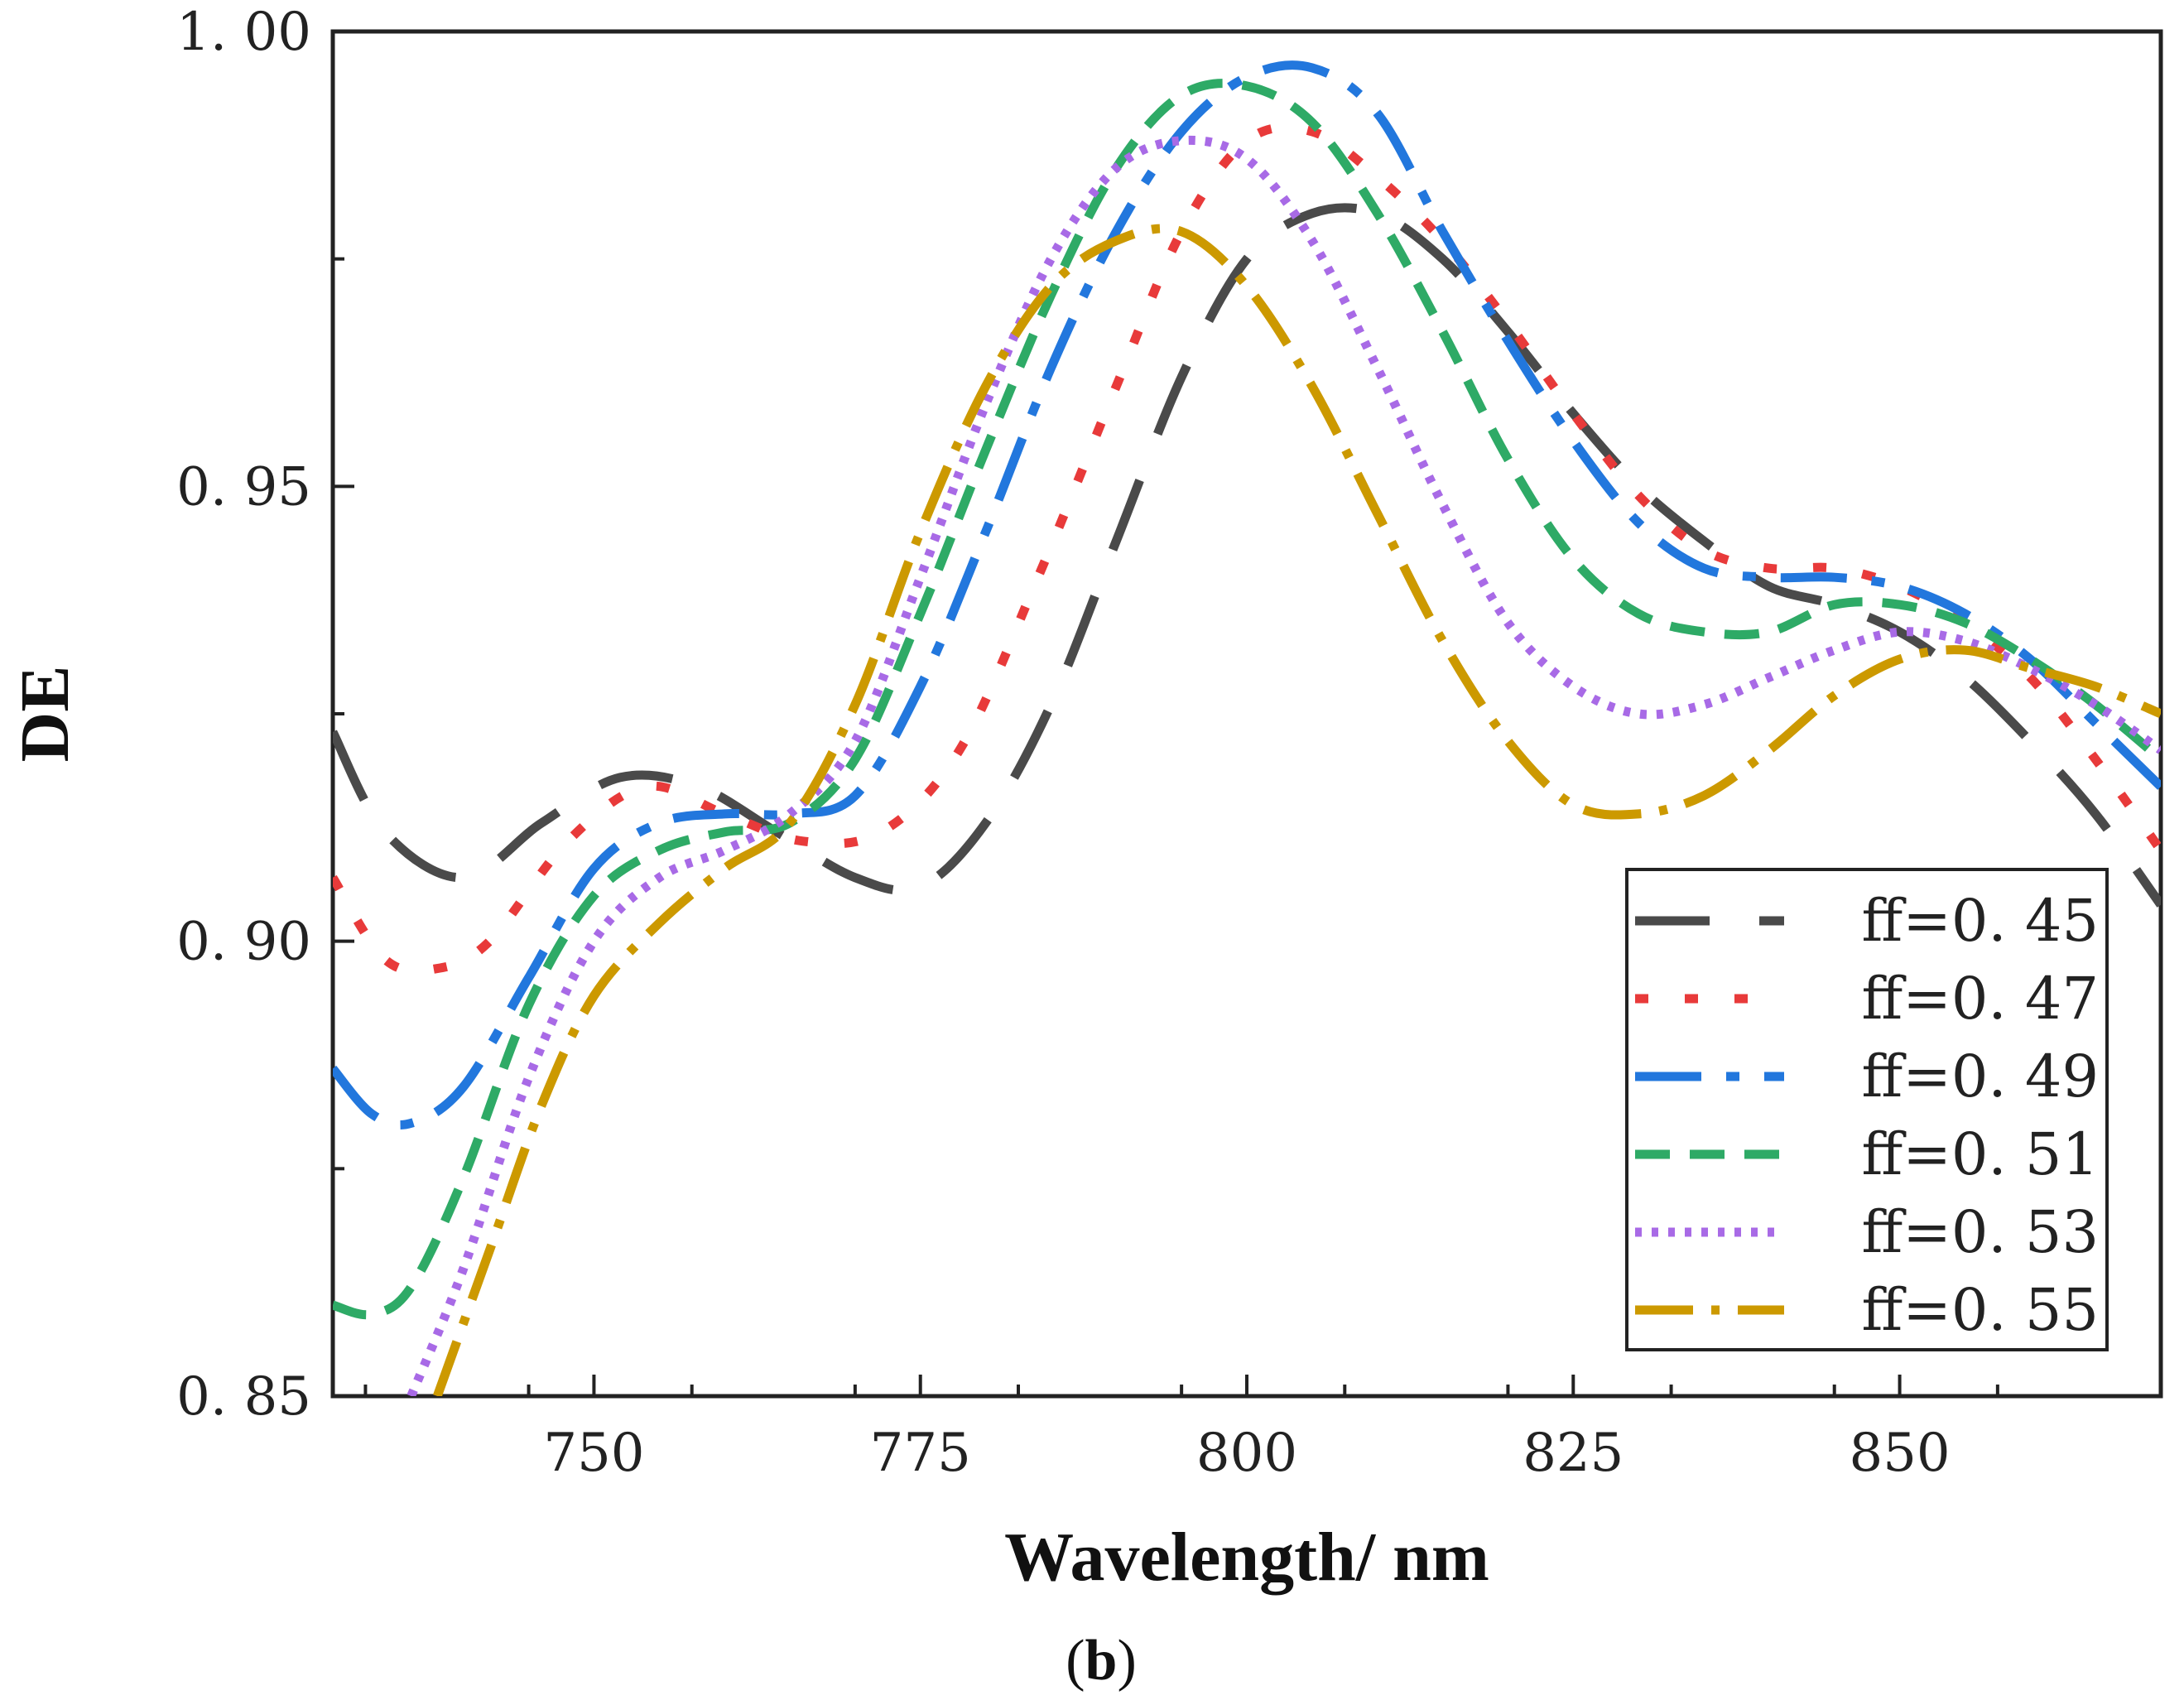  Describe the element at coordinates (1981, 1154) in the screenshot. I see `legend-label: ff=0. 51` at that location.